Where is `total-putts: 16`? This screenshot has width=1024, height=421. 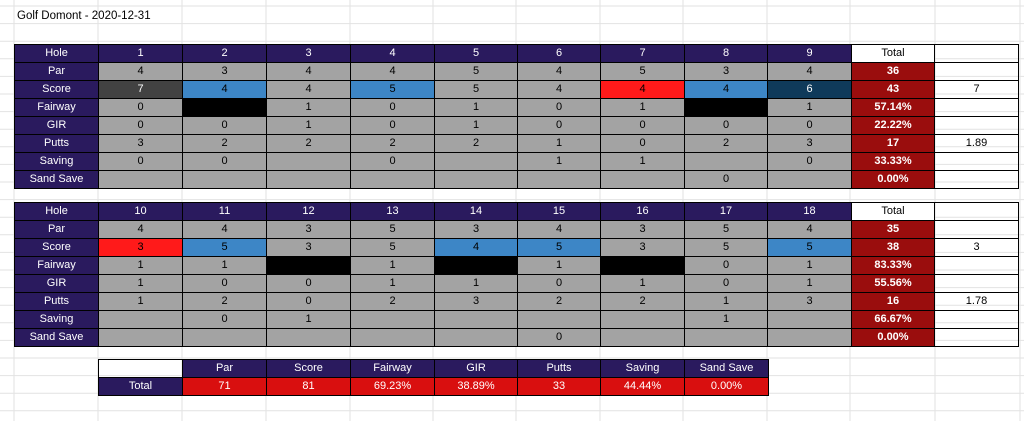 total-putts: 16 is located at coordinates (893, 301).